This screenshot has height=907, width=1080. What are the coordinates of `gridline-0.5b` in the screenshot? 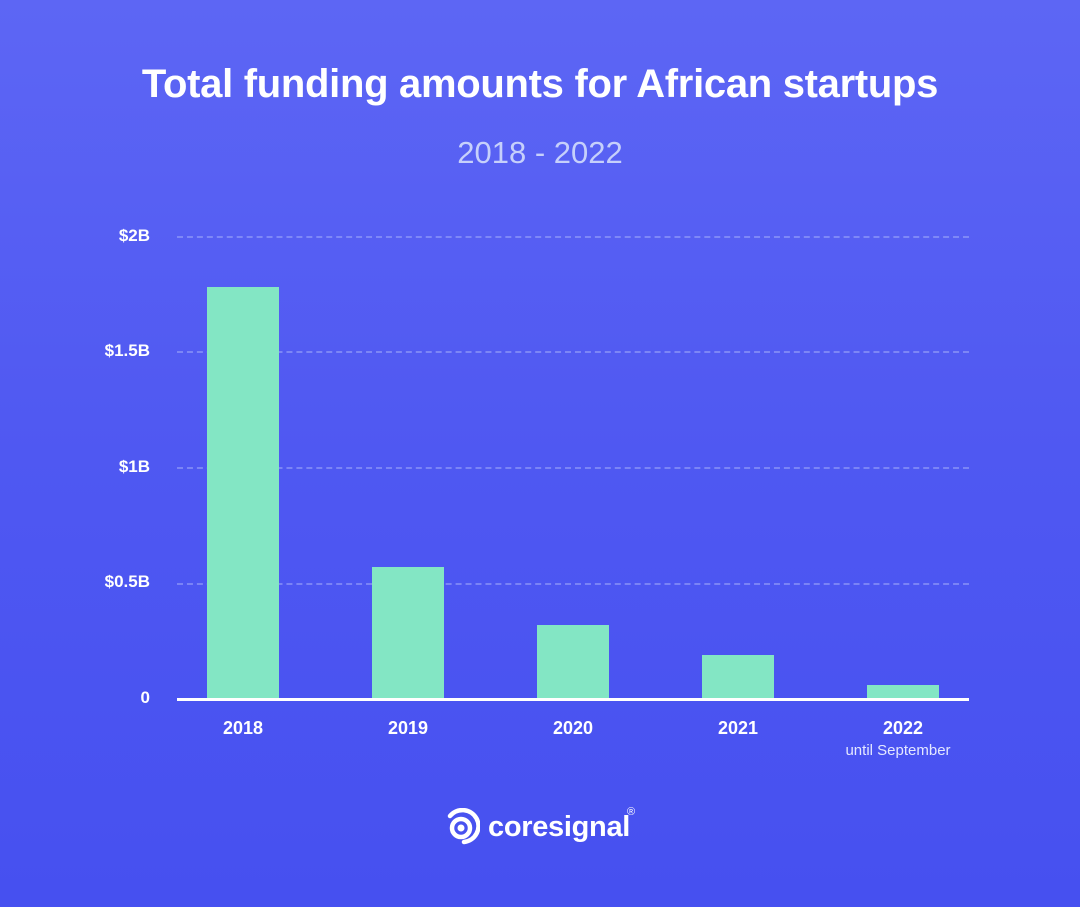 It's located at (573, 584).